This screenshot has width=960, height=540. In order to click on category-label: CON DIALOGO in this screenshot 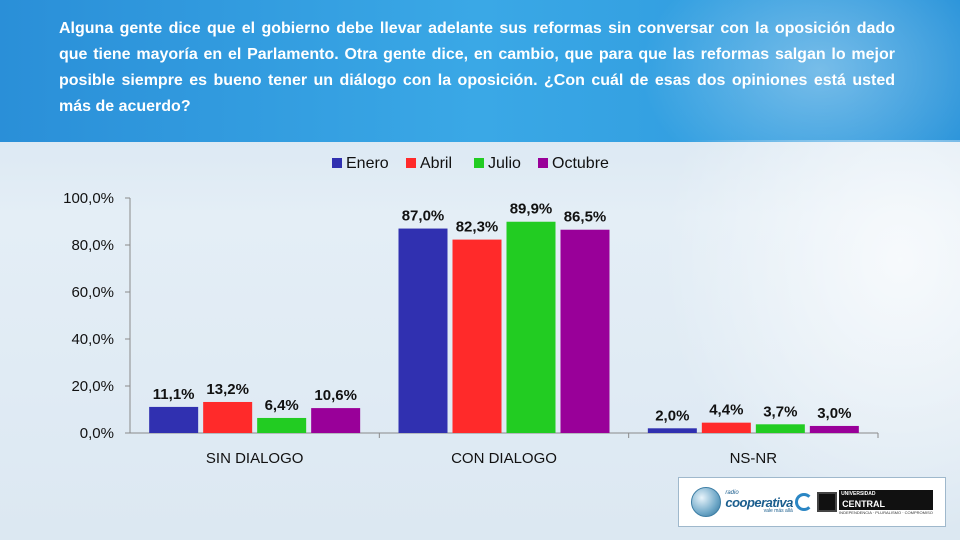, I will do `click(504, 458)`.